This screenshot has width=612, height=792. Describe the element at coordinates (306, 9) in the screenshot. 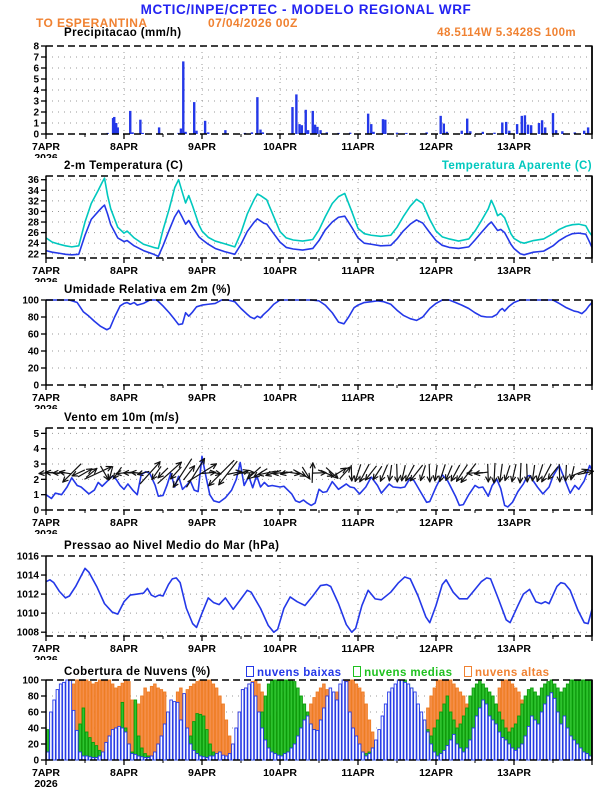

I see `page-title: MCTIC/INPE/CPTEC - MODELO REGIONAL WRF` at that location.